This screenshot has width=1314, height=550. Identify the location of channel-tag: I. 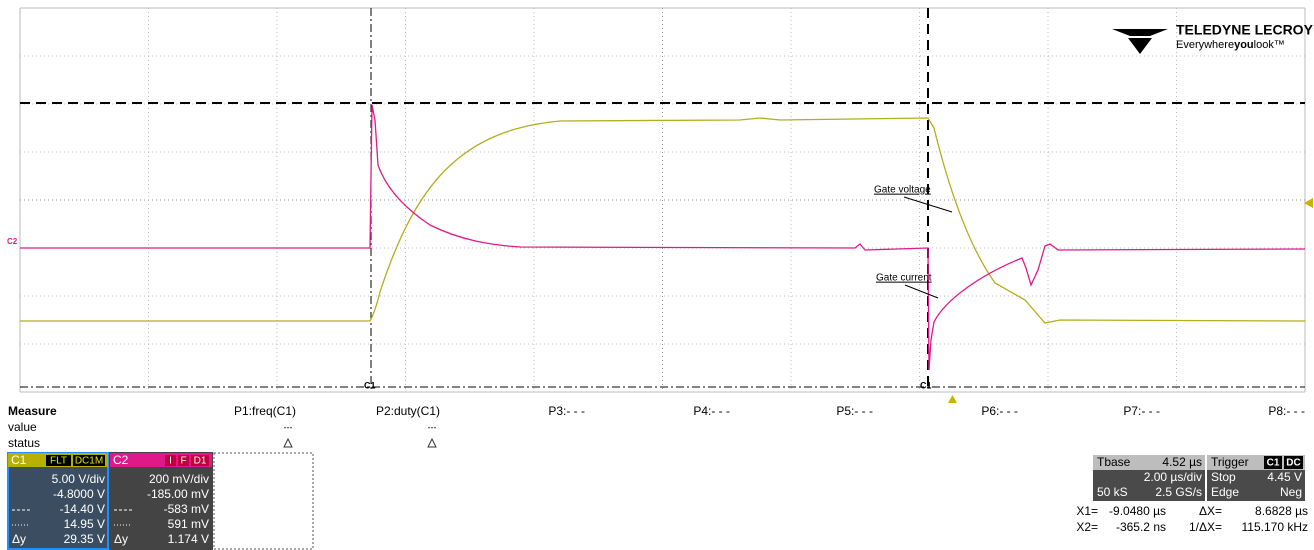
(170, 461).